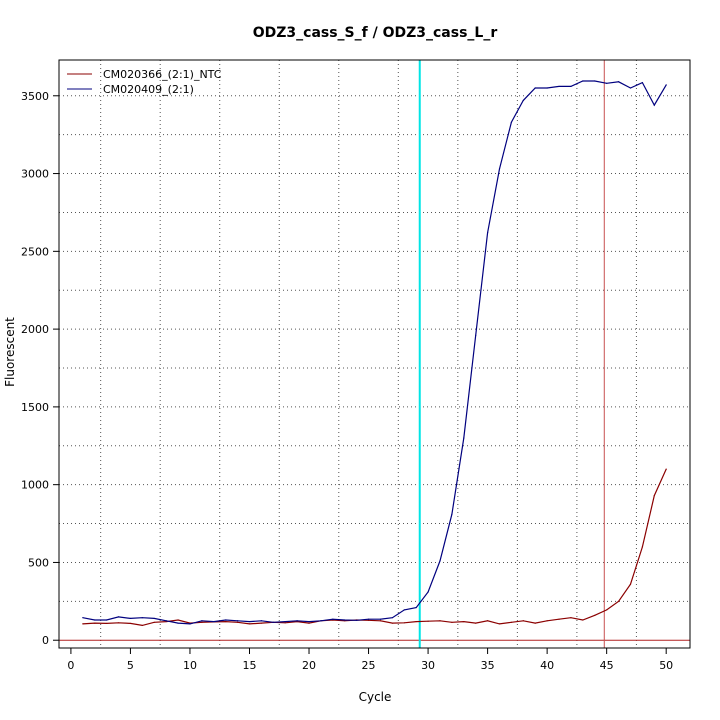 Image resolution: width=720 pixels, height=720 pixels. I want to click on x-tick-label: 40, so click(547, 665).